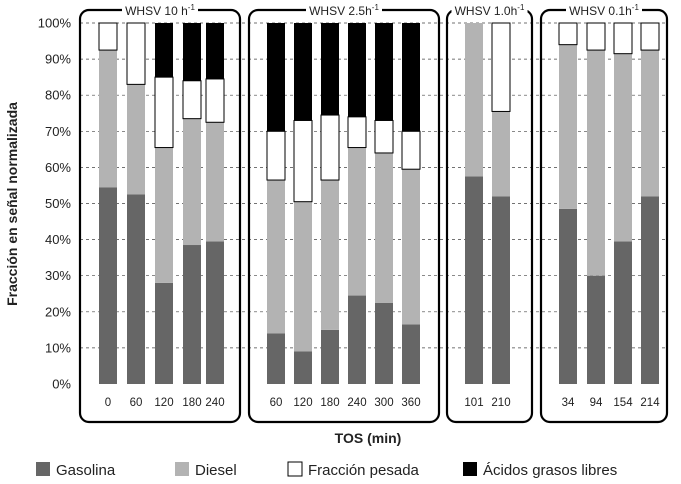  Describe the element at coordinates (58, 275) in the screenshot. I see `y-tick-label: 30%` at that location.